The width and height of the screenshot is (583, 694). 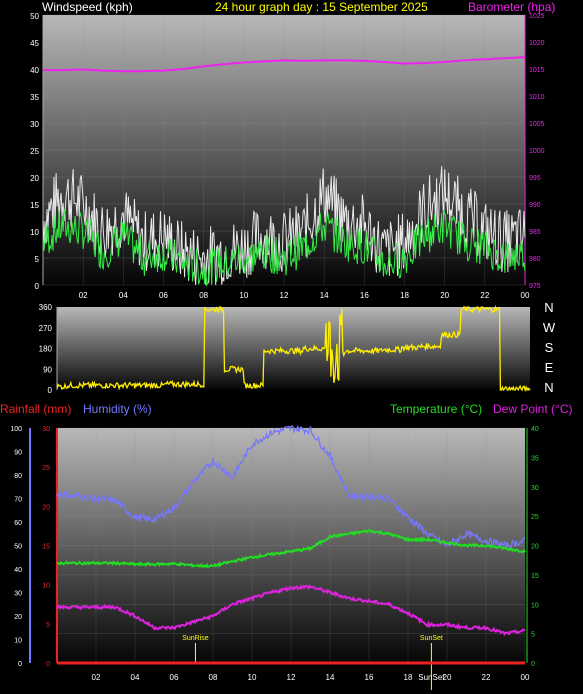 I want to click on wind-tick-label: 0, so click(x=37, y=286).